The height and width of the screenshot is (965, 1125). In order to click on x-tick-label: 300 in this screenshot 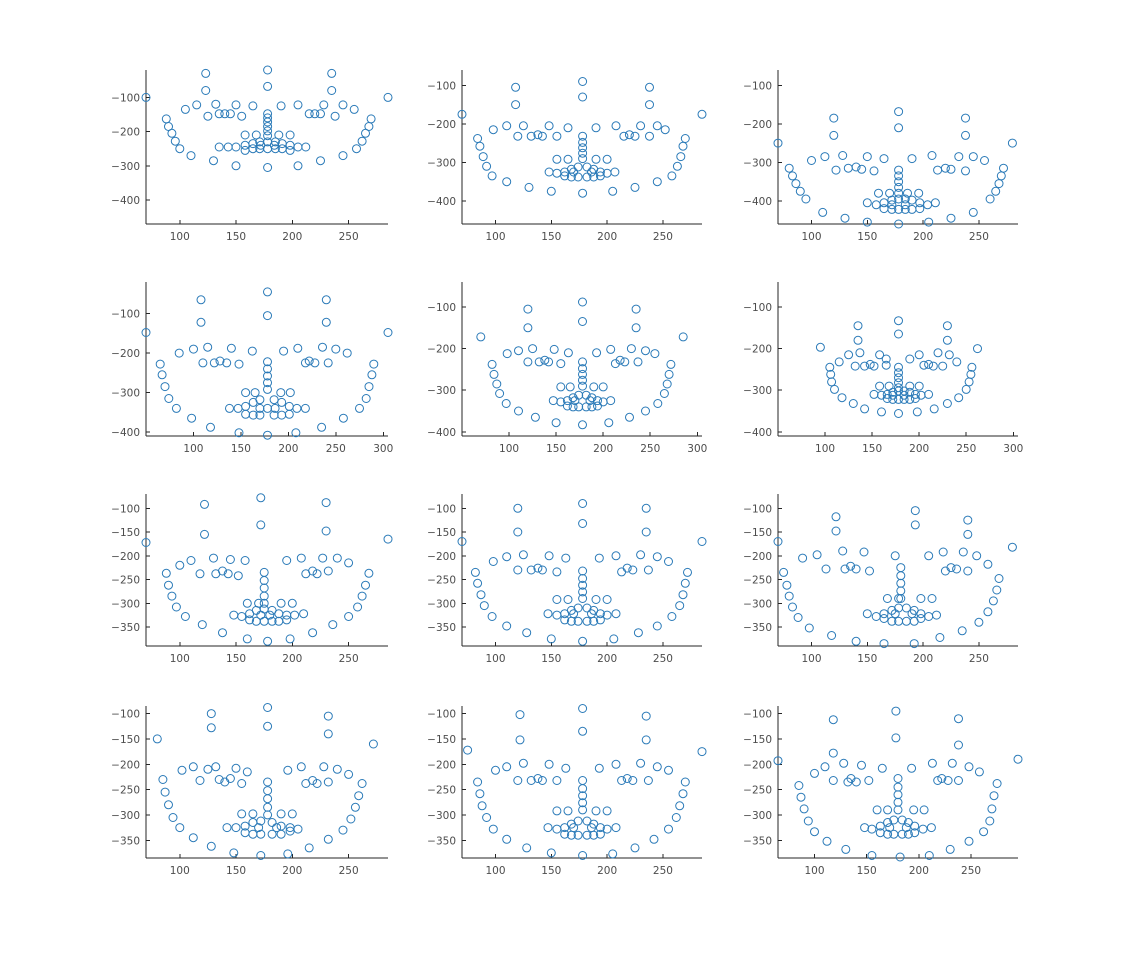, I will do `click(697, 449)`.